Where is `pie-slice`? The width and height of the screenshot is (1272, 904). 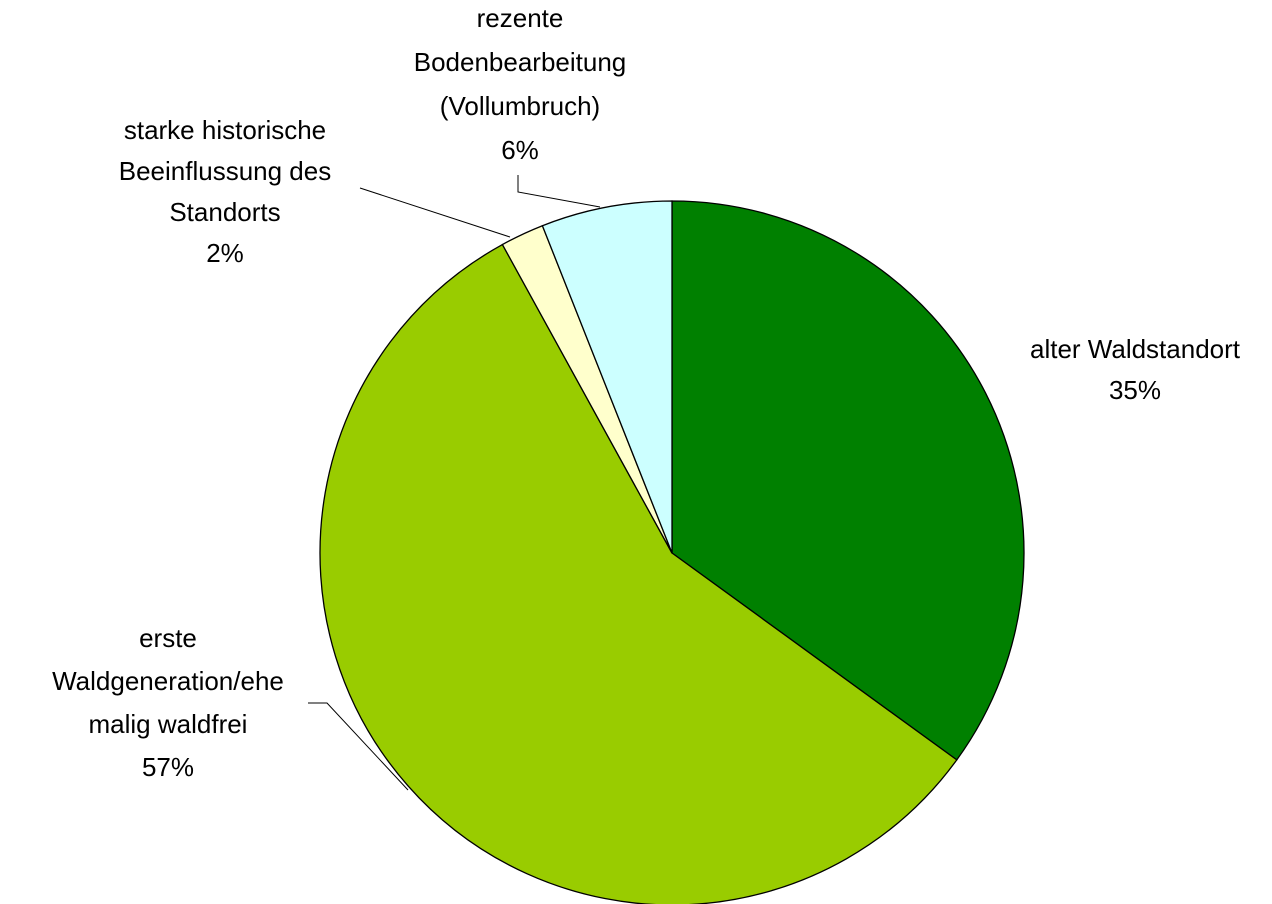
pie-slice is located at coordinates (607, 377).